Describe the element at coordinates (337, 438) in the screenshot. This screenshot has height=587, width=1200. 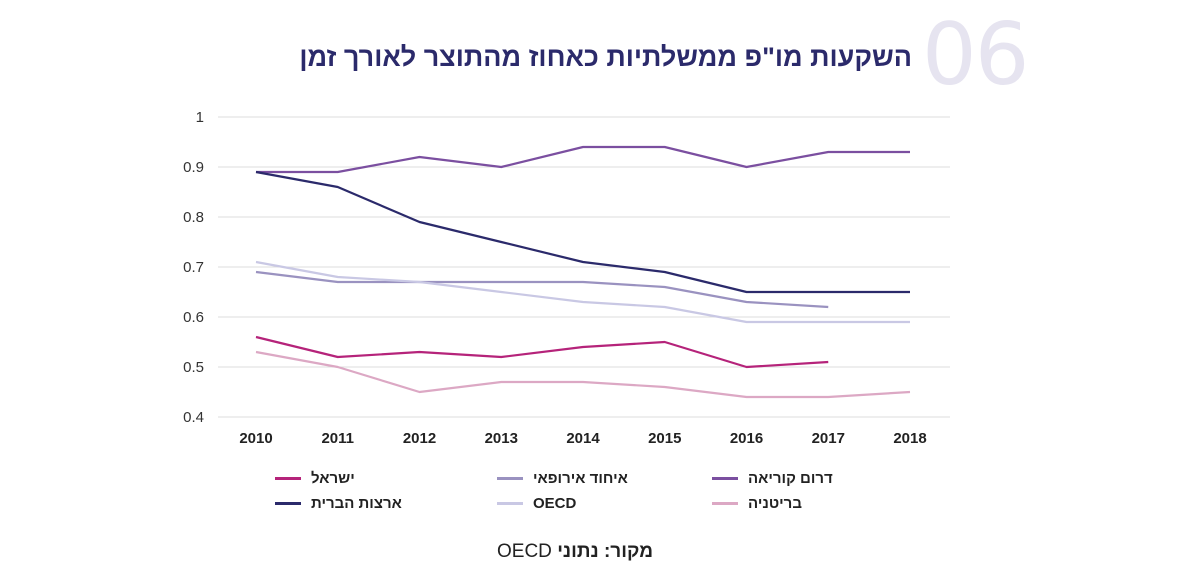
I see `x-tick-label: 2011` at that location.